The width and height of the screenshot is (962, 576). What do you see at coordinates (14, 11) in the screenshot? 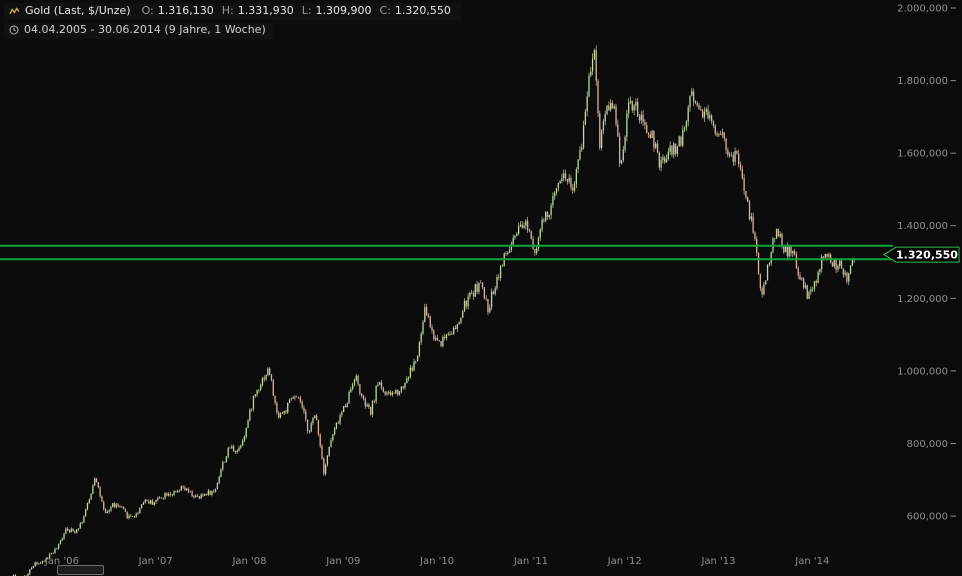
I see `instrument-icon` at bounding box center [14, 11].